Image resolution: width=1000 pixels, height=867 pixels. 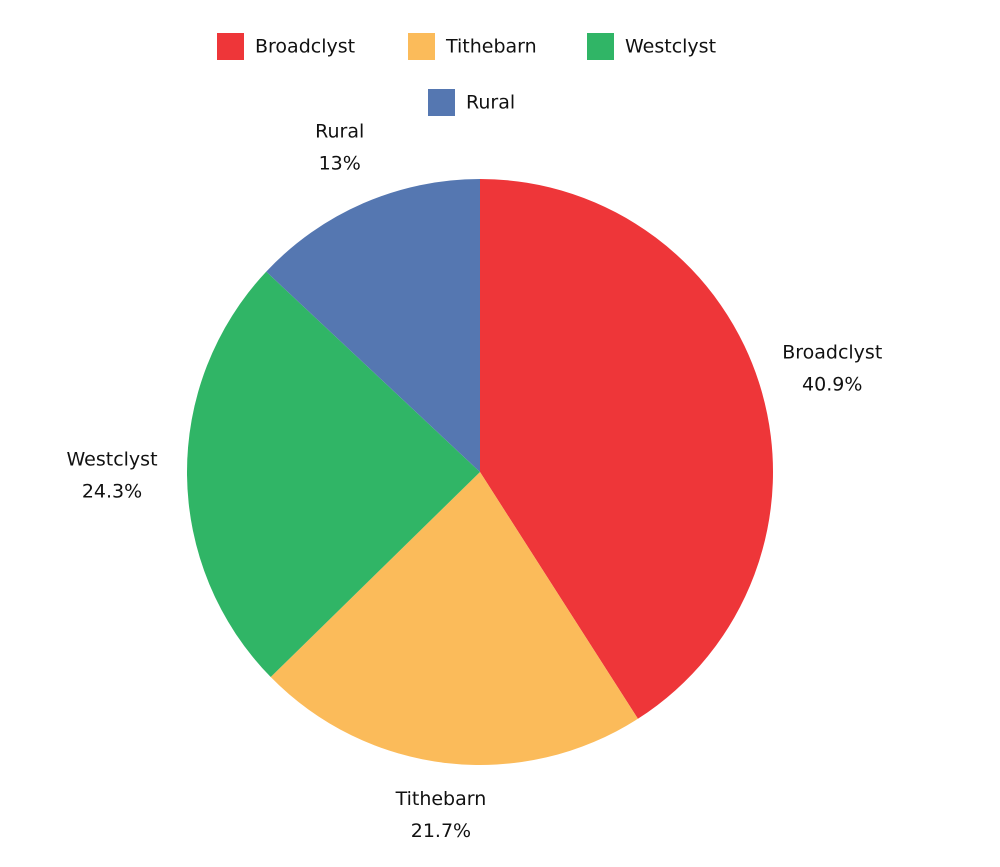 What do you see at coordinates (832, 384) in the screenshot?
I see `slice-value-label: 40.9%` at bounding box center [832, 384].